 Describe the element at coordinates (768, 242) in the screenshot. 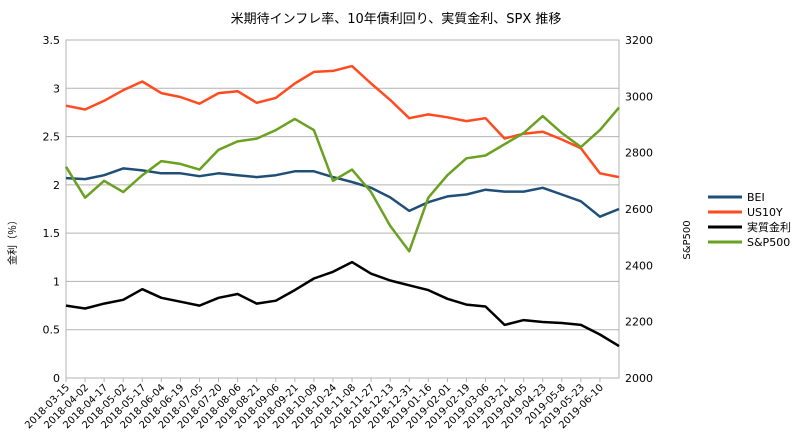

I see `legend-label: S&P500` at that location.